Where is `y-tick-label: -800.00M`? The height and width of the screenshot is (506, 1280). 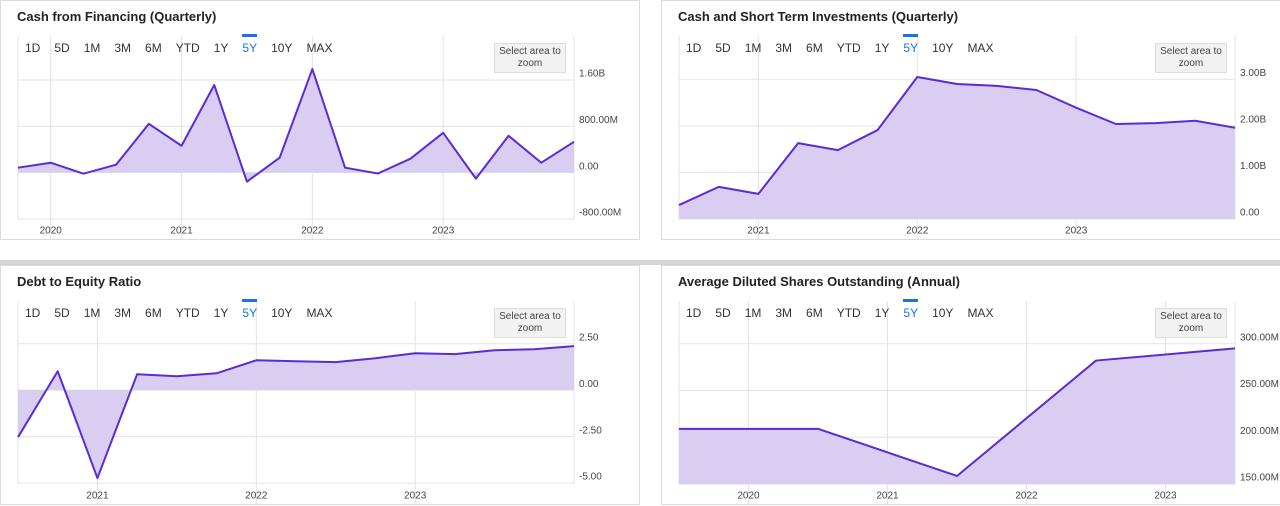 y-tick-label: -800.00M is located at coordinates (600, 213).